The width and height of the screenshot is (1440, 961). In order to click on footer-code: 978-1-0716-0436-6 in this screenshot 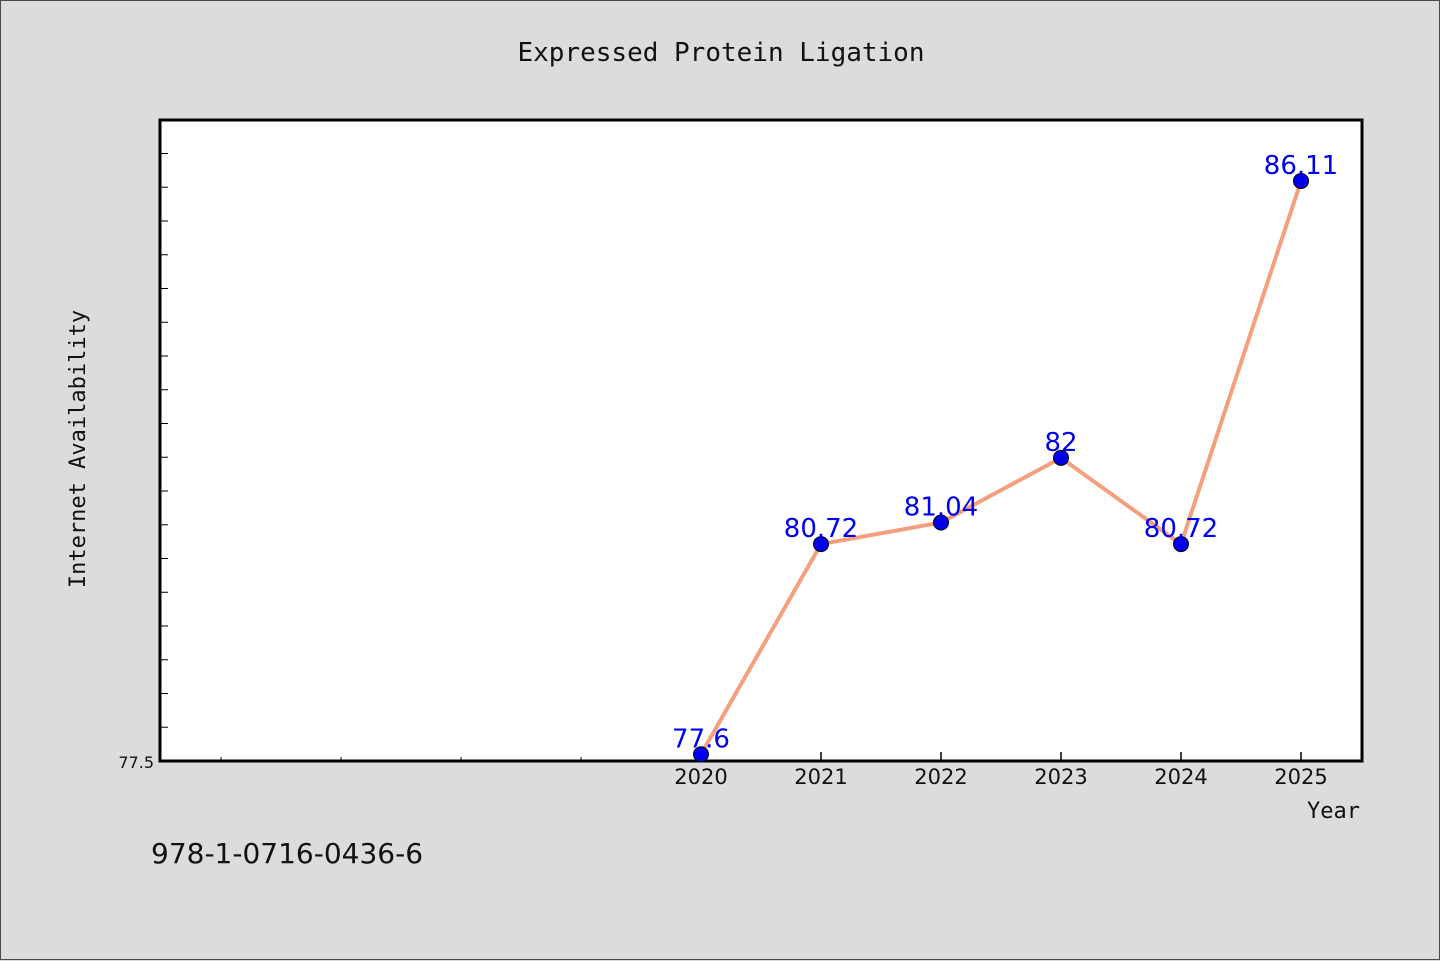, I will do `click(287, 853)`.